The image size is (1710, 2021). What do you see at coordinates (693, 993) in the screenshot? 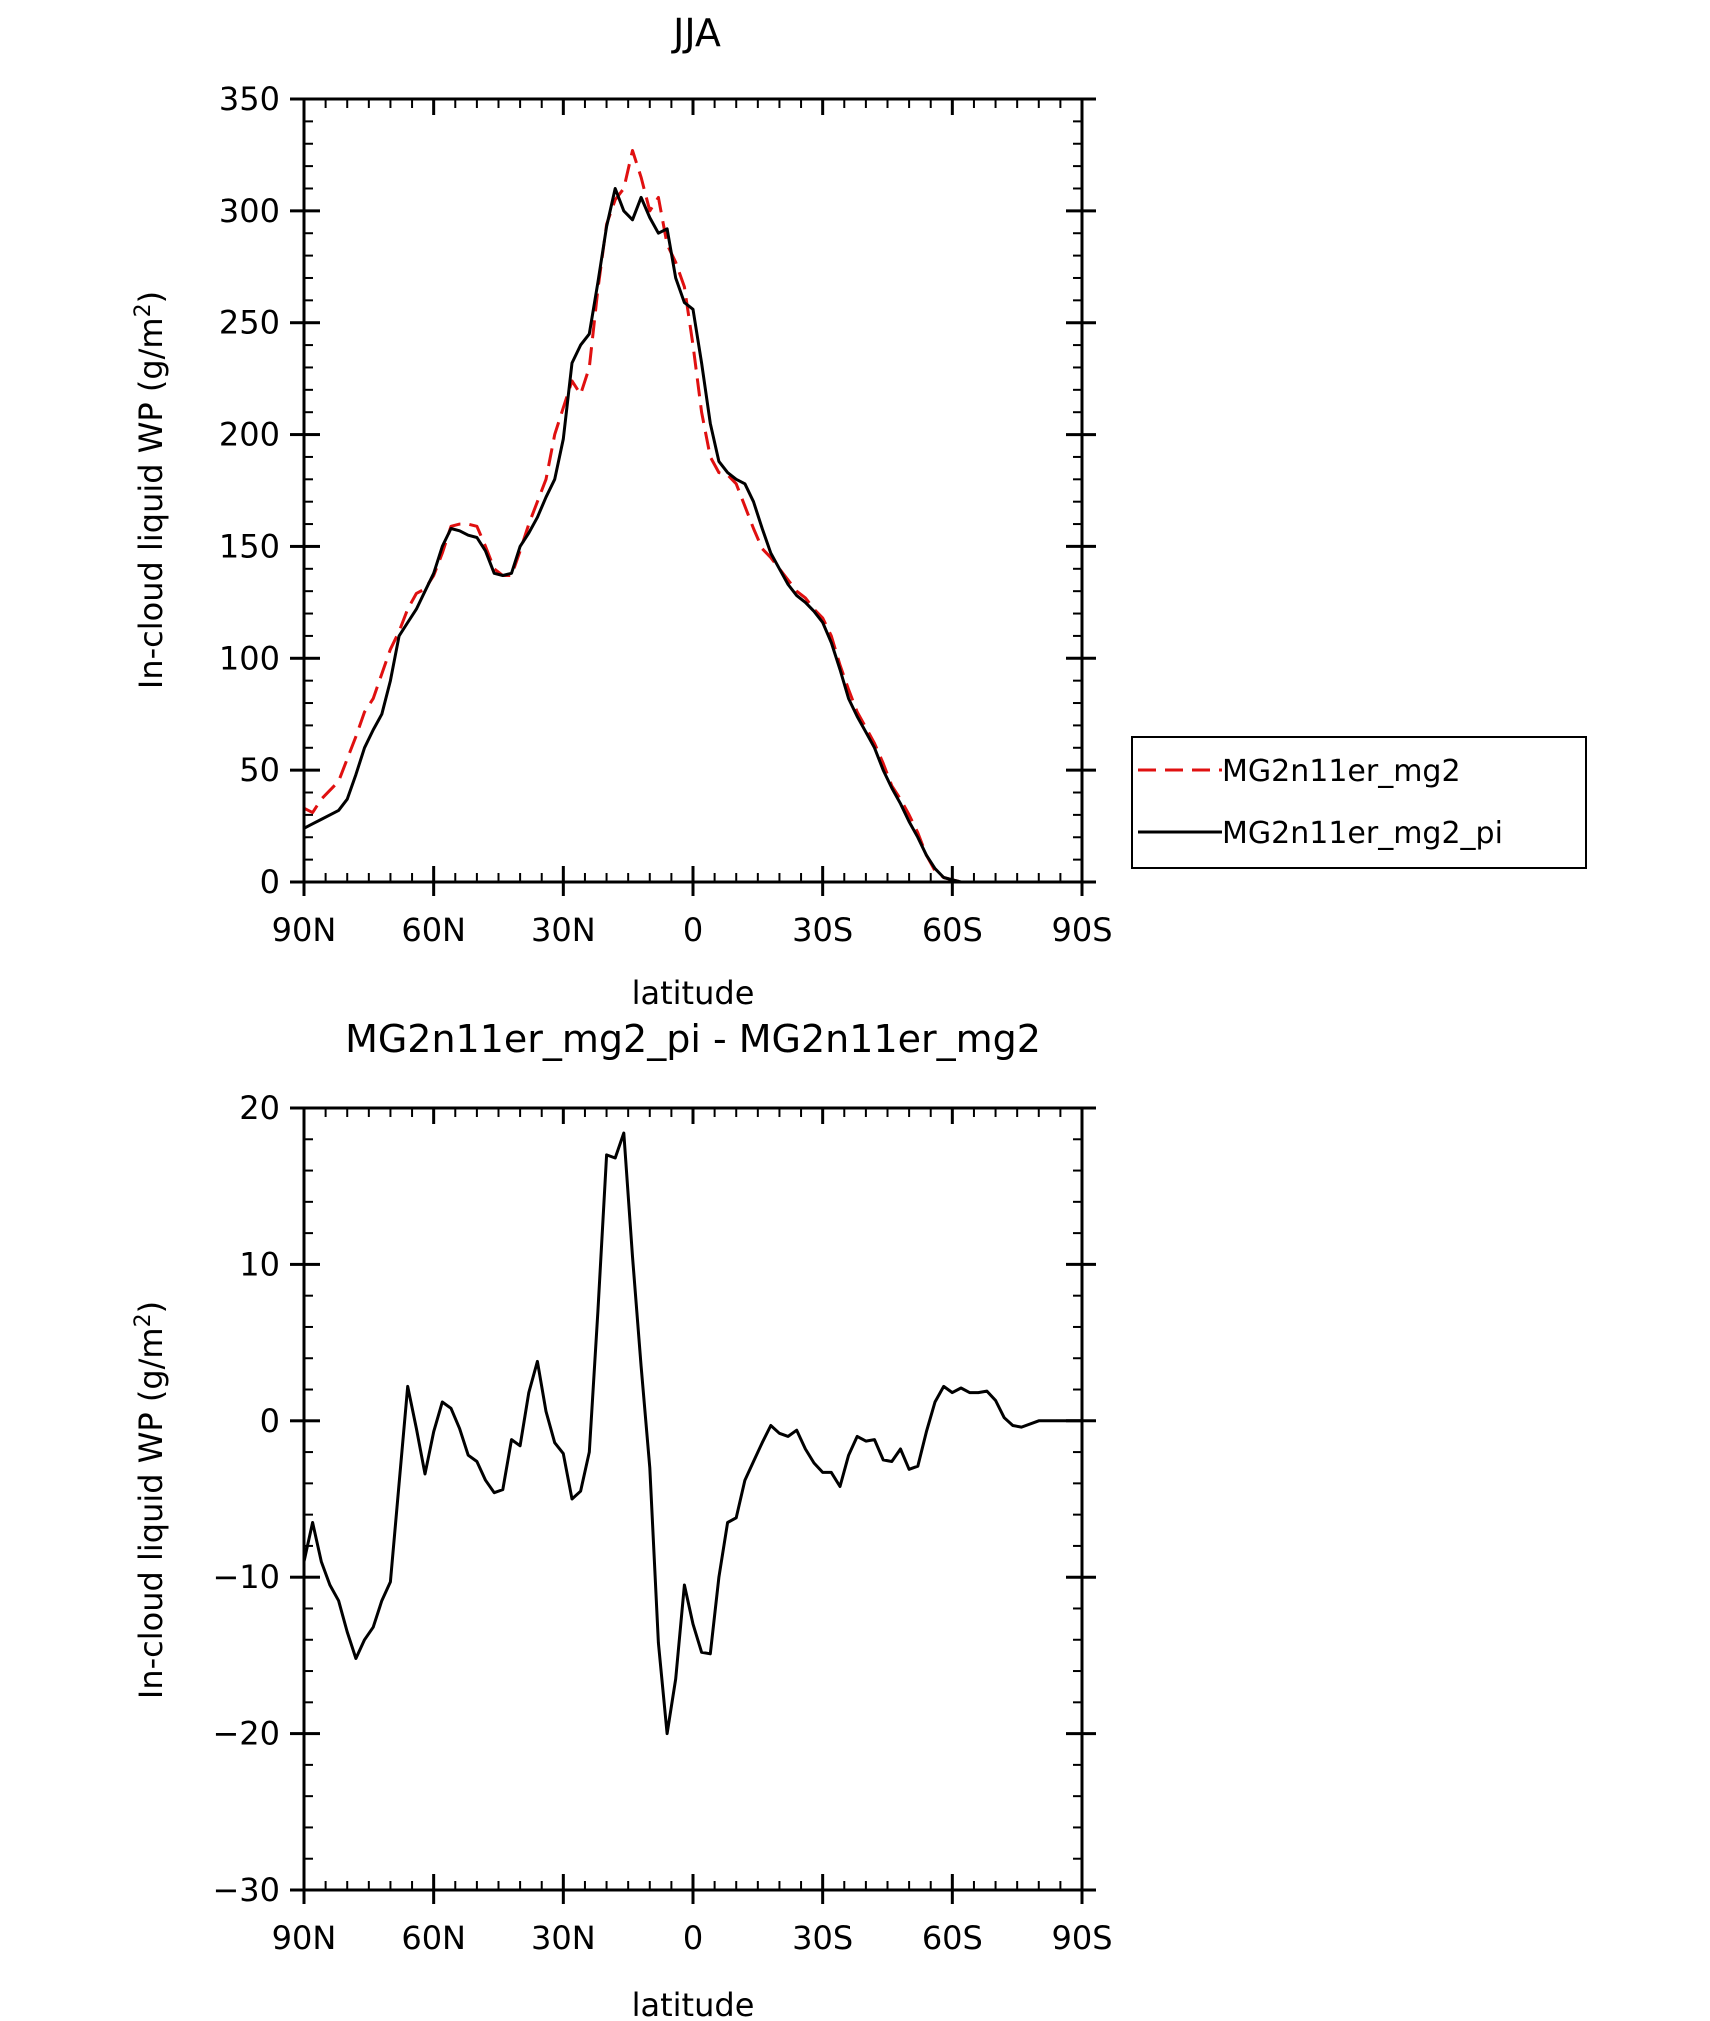
I see `top-x-axis-label: latitude` at bounding box center [693, 993].